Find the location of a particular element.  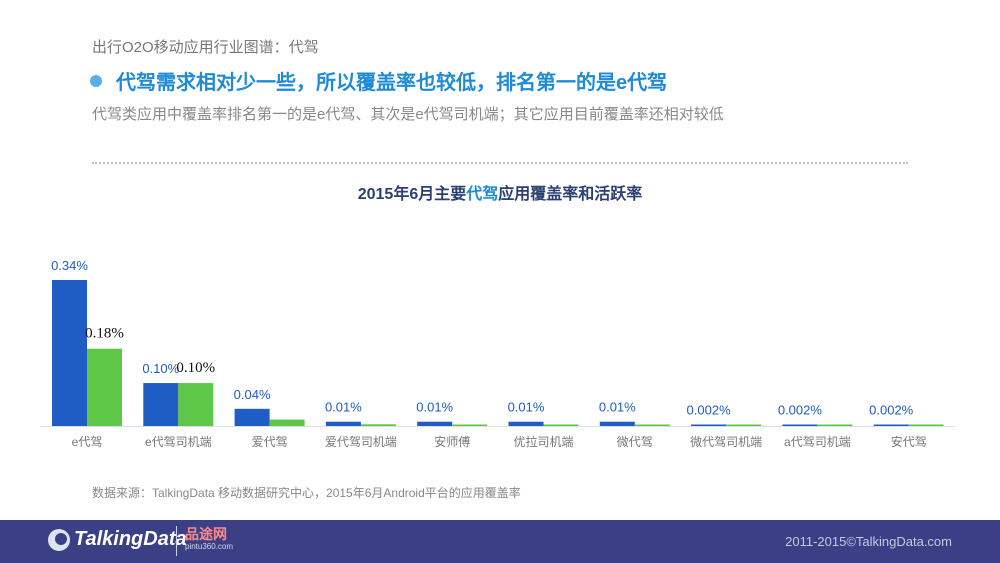

data-label: 0.34% is located at coordinates (69, 265).